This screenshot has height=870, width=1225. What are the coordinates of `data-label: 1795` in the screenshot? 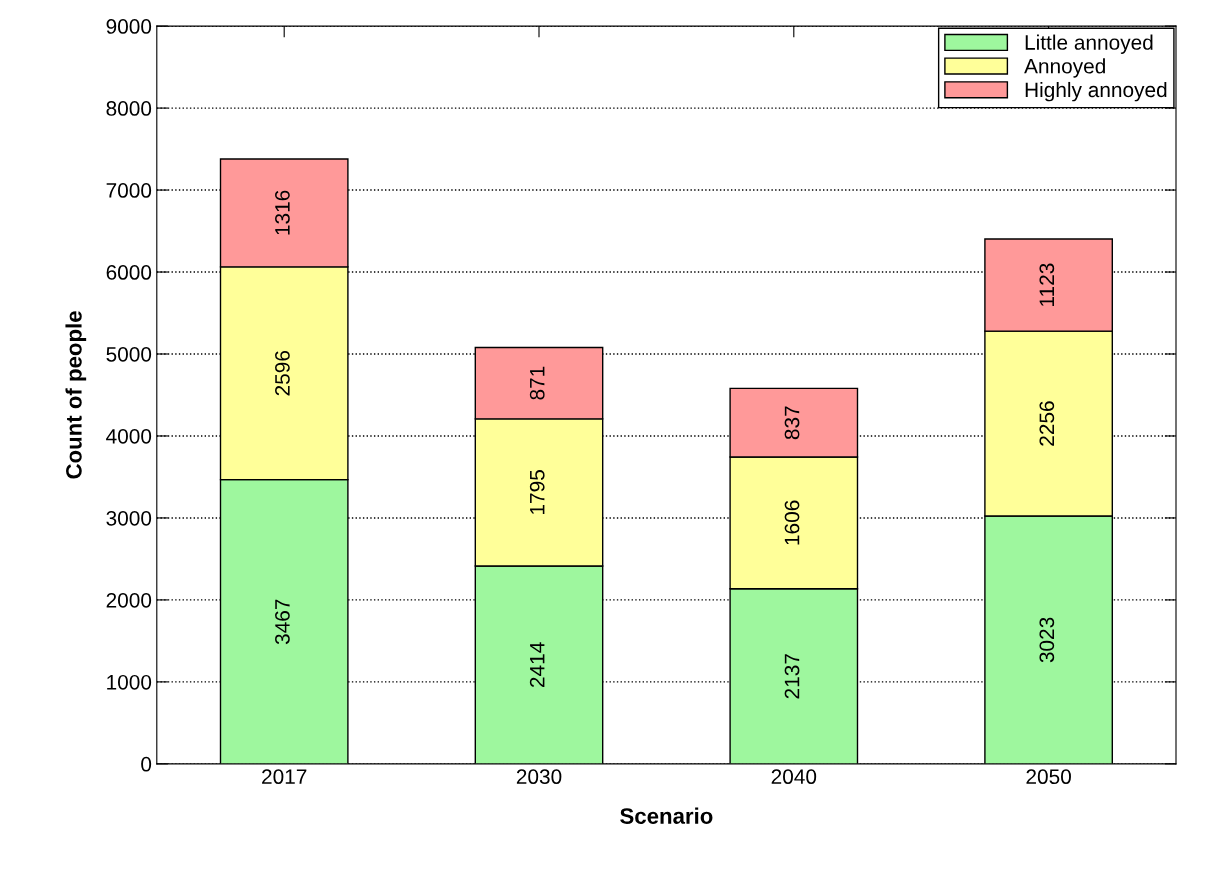 It's located at (537, 492).